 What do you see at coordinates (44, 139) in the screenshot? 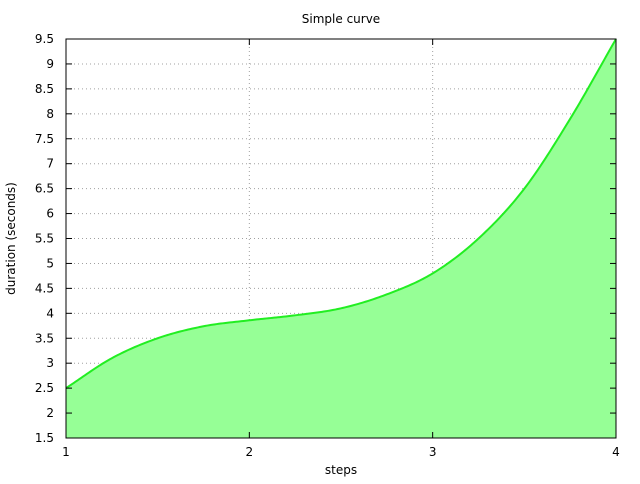
I see `y-tick-label: 7.5` at bounding box center [44, 139].